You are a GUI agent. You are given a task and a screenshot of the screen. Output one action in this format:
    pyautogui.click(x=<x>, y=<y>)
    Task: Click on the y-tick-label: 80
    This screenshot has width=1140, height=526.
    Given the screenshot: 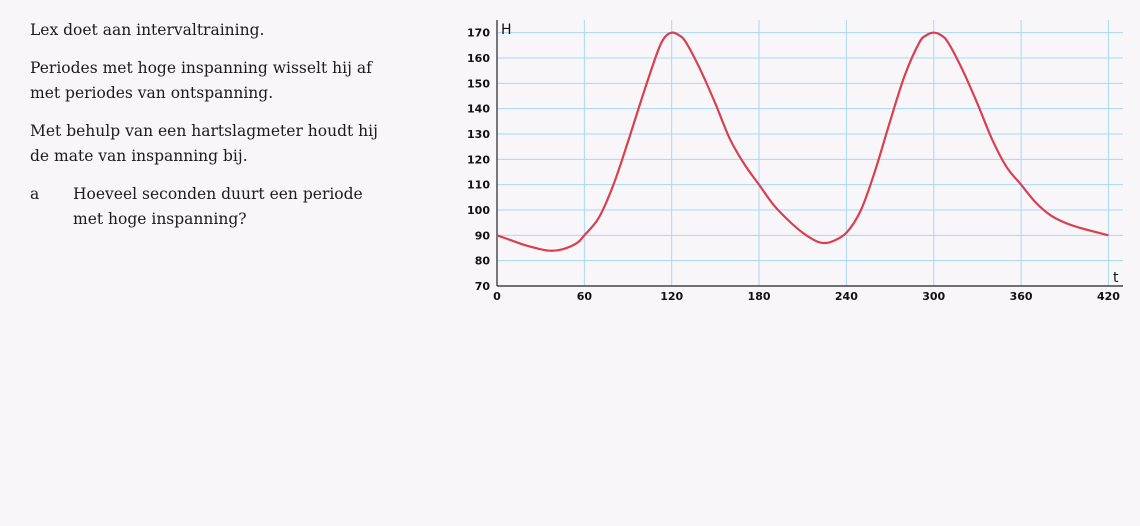 What is the action you would take?
    pyautogui.click(x=483, y=261)
    